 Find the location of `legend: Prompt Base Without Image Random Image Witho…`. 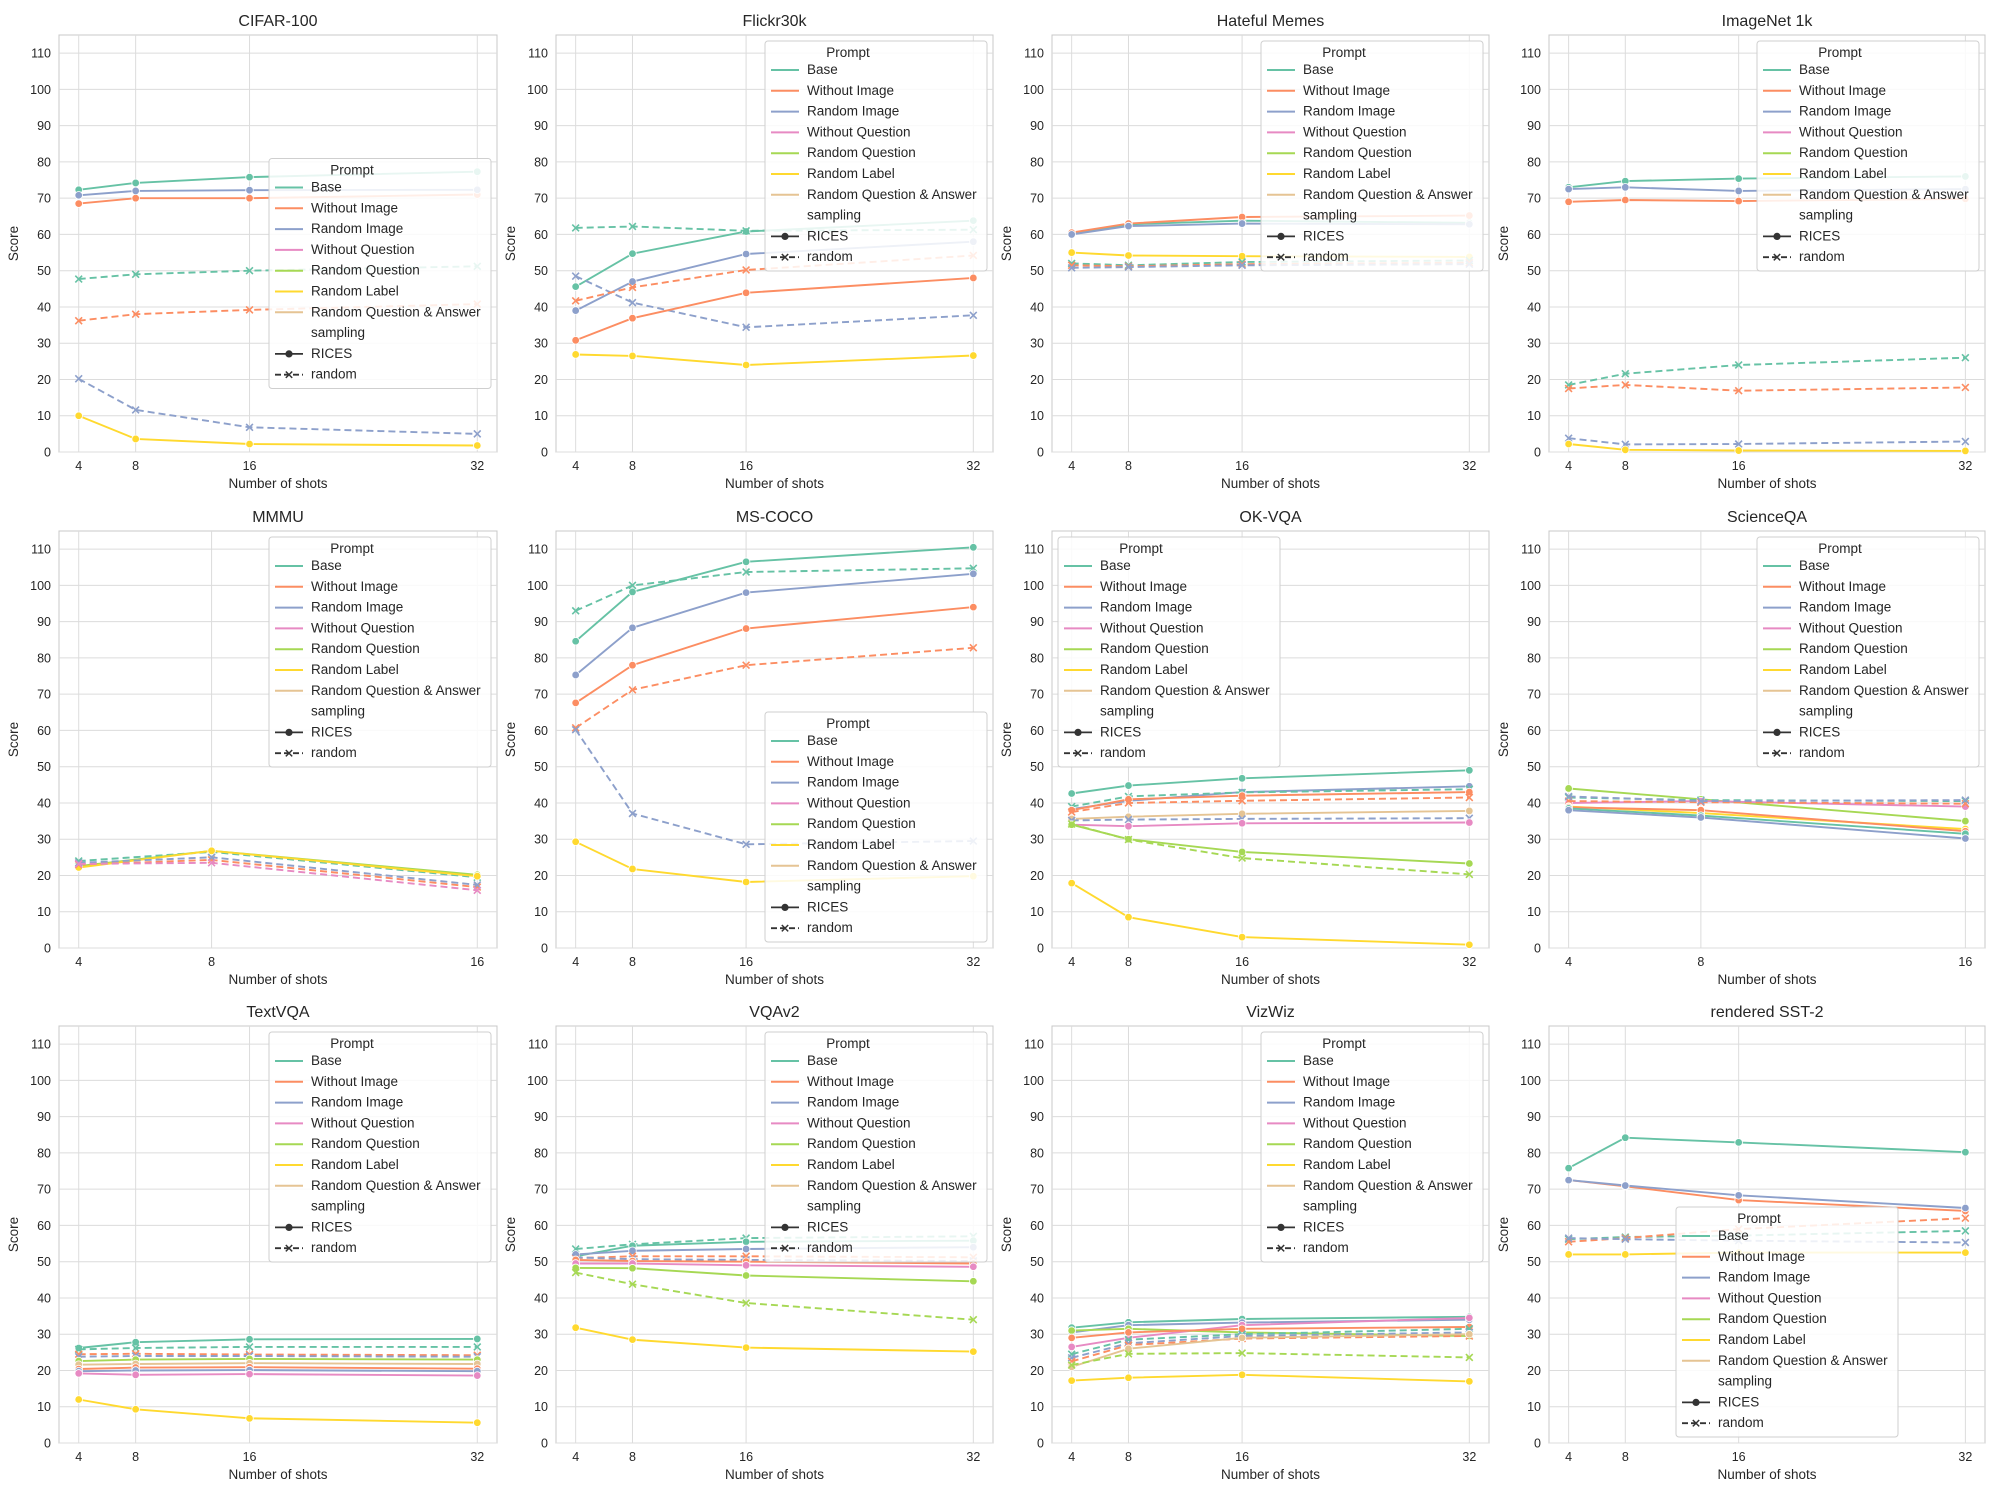

legend: Prompt Base Without Image Random Image Witho… is located at coordinates (876, 156).